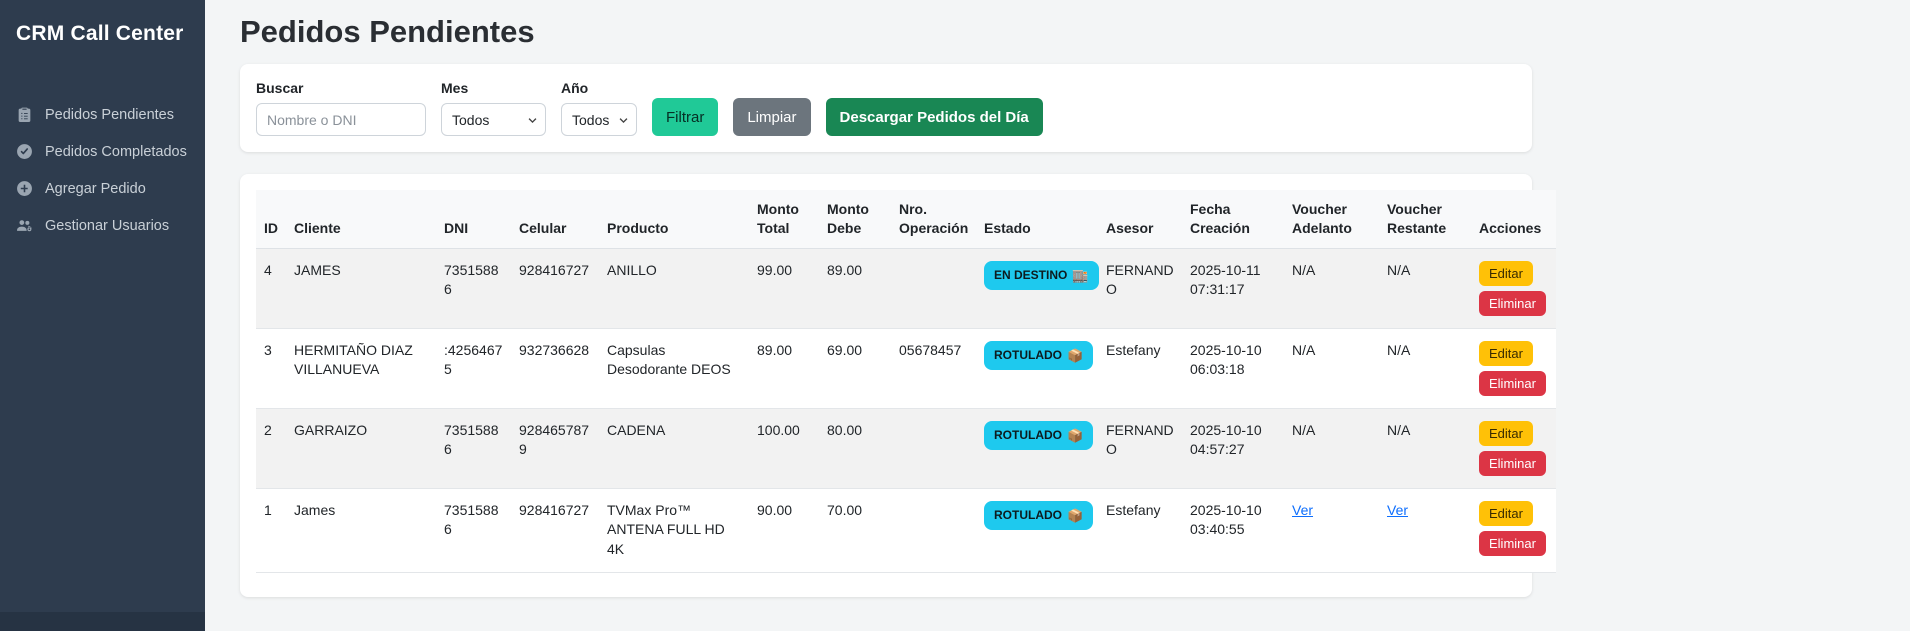  What do you see at coordinates (1513, 219) in the screenshot?
I see `col-acciones: Acciones` at bounding box center [1513, 219].